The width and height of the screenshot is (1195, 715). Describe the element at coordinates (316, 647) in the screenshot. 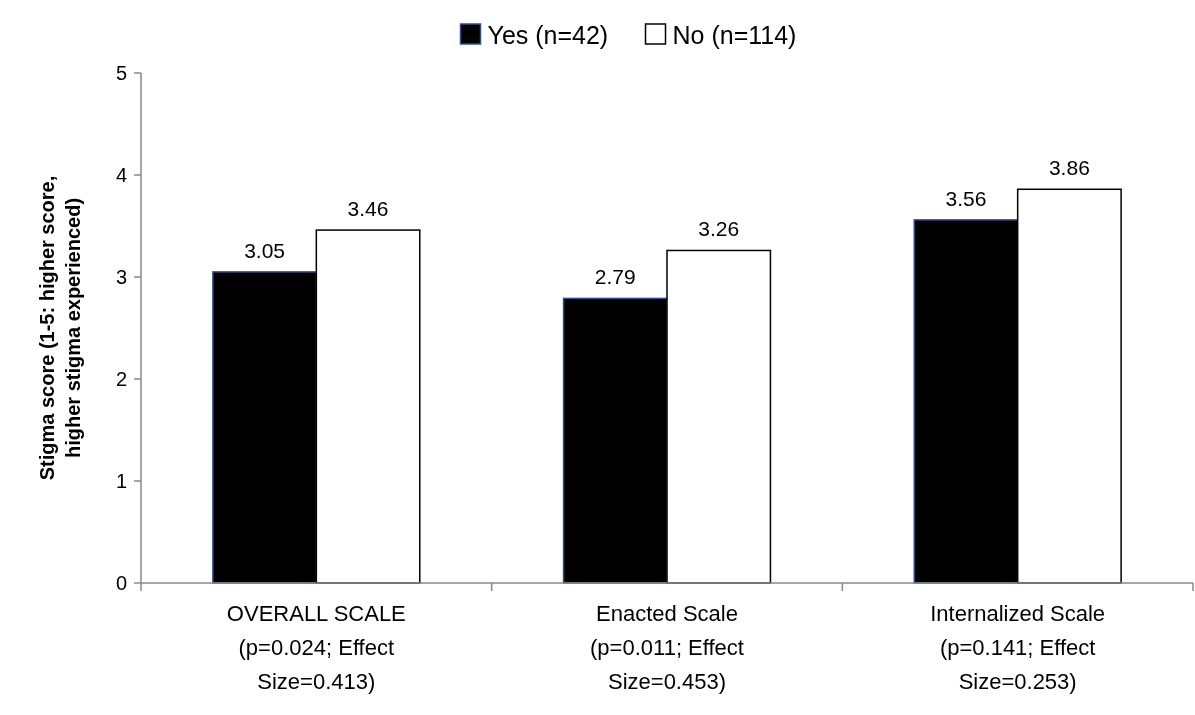

I see `x-tick-label: OVERALL SCALE (p=0.024; Effect Size=0.413)` at that location.